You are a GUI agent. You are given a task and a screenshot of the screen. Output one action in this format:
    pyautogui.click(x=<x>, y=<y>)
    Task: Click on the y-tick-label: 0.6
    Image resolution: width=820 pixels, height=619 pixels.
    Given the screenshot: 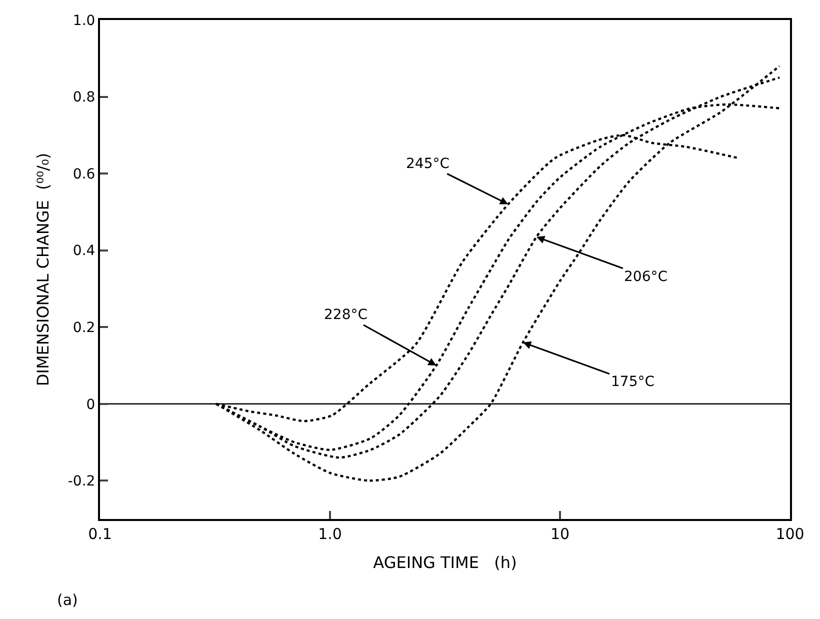 What is the action you would take?
    pyautogui.click(x=84, y=174)
    